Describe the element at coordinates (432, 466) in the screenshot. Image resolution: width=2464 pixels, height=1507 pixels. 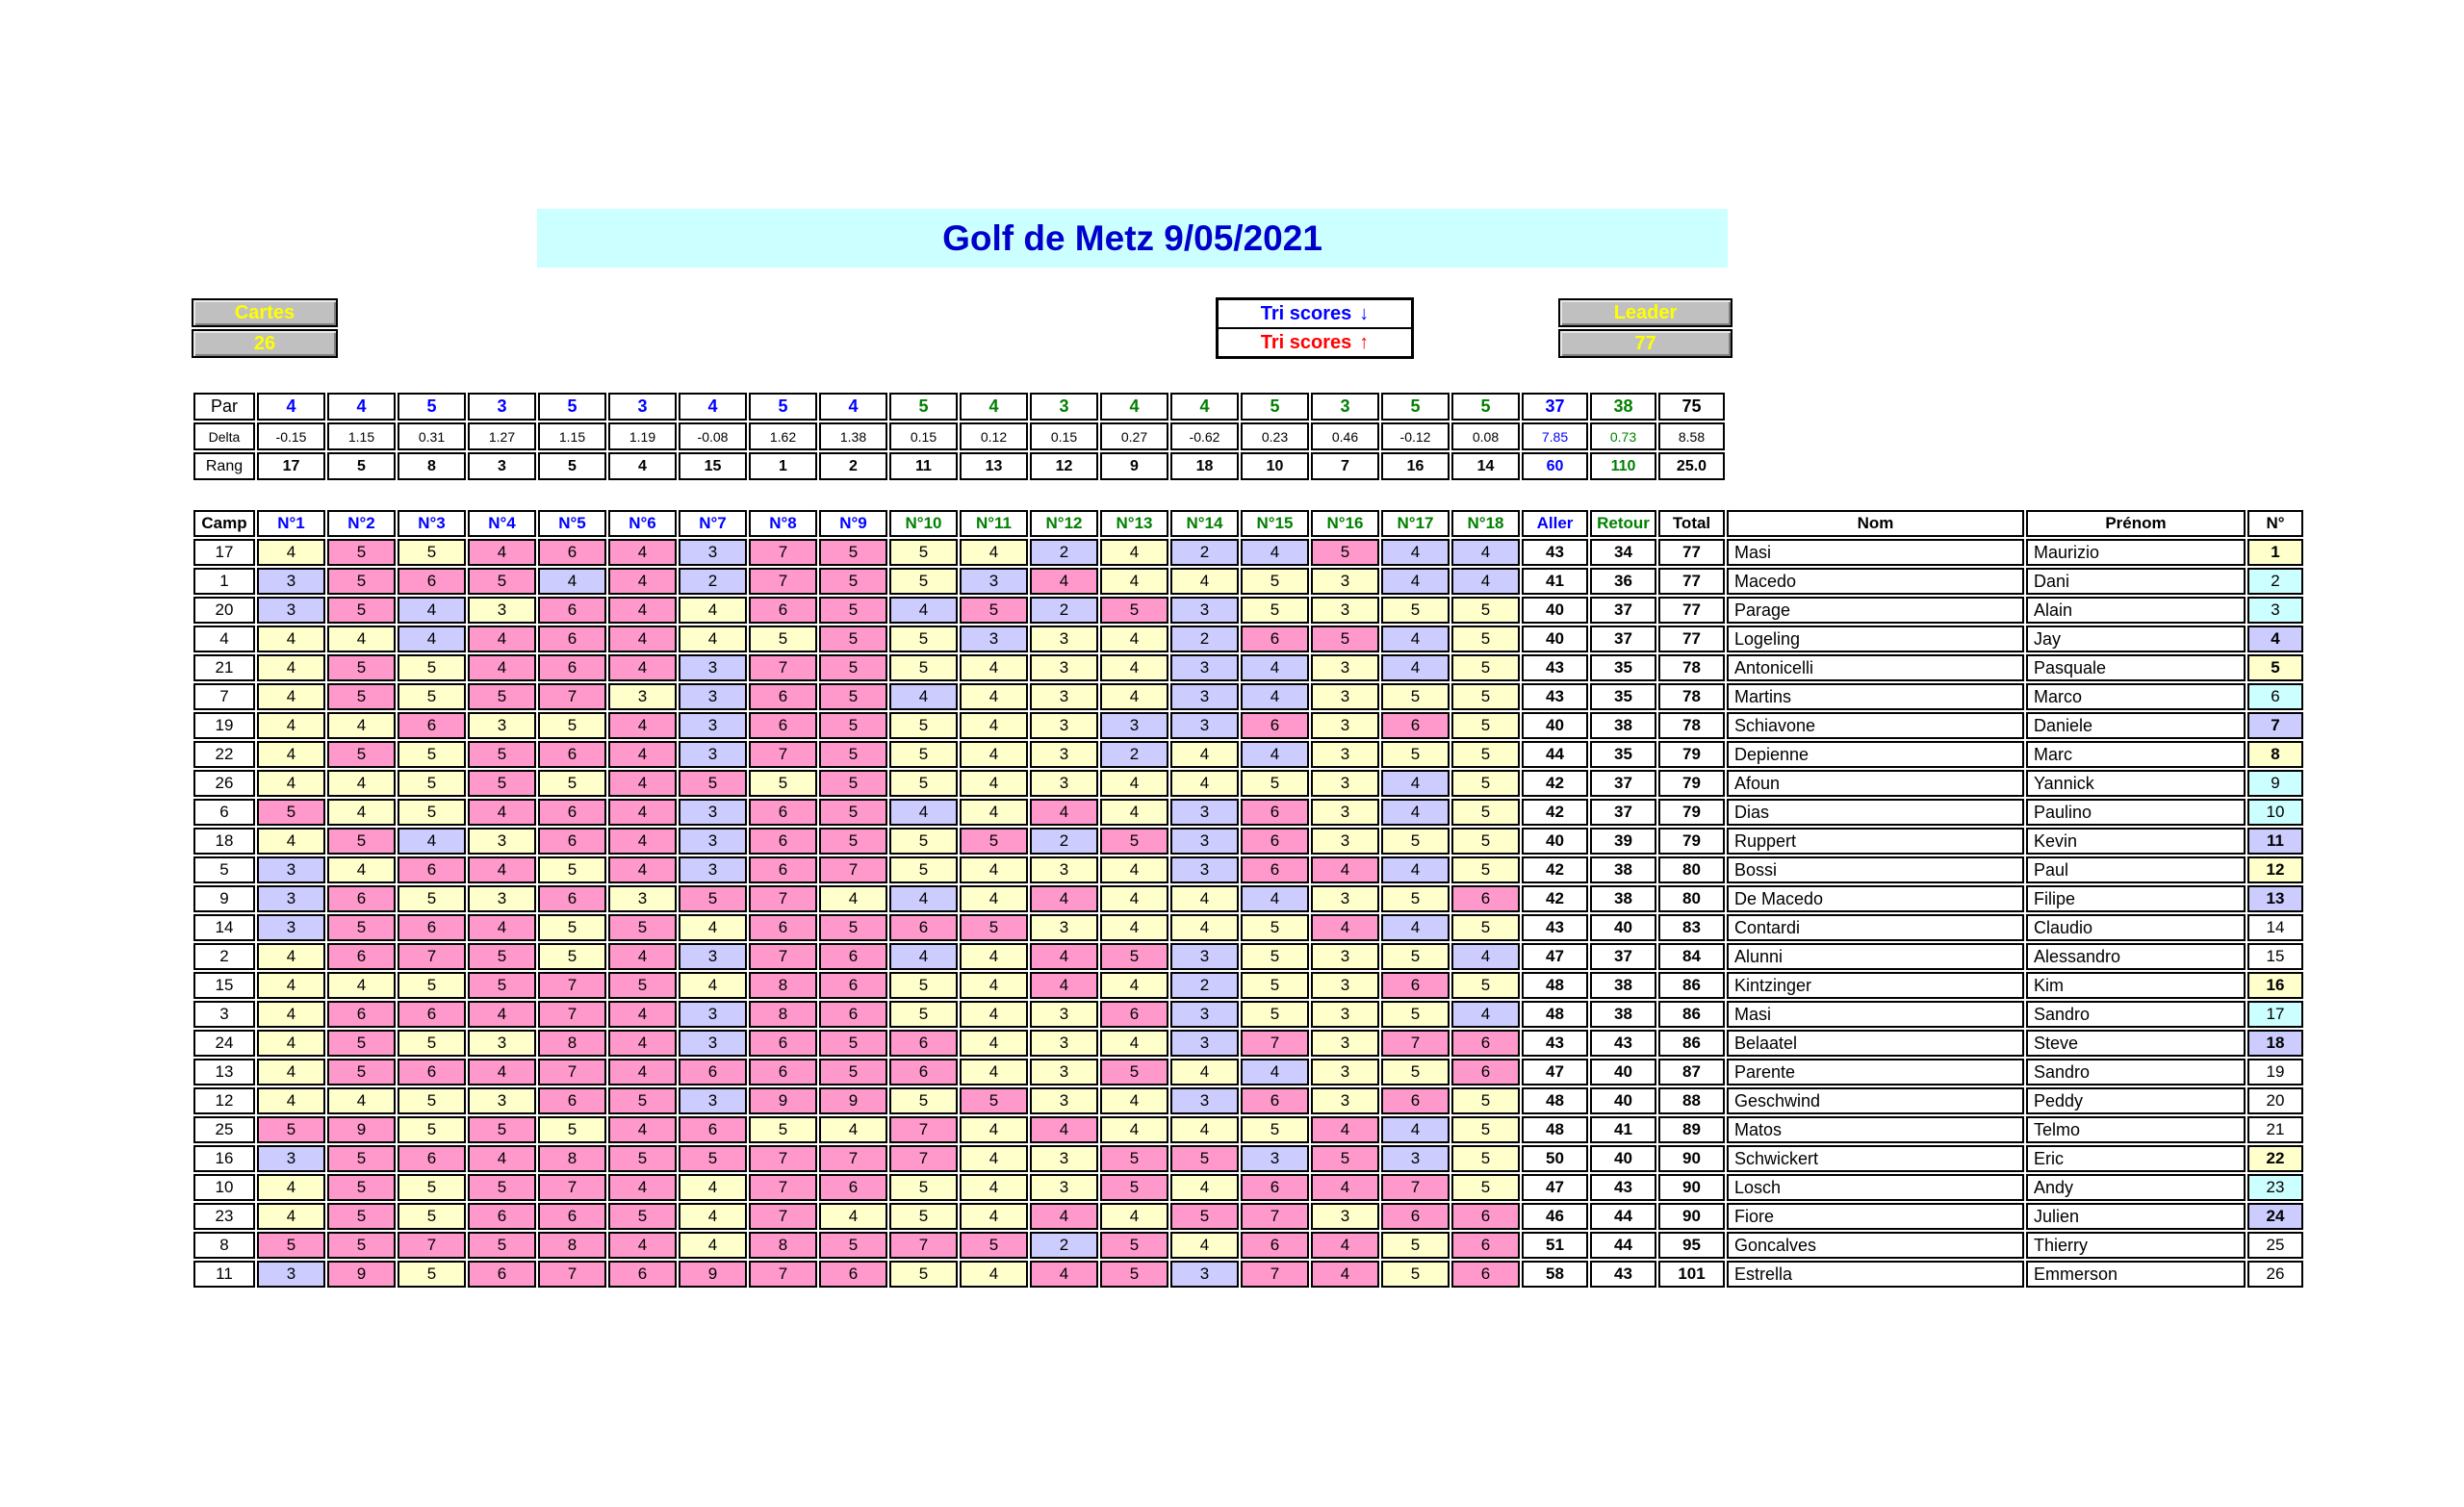
I see `rang-value: 8` at that location.